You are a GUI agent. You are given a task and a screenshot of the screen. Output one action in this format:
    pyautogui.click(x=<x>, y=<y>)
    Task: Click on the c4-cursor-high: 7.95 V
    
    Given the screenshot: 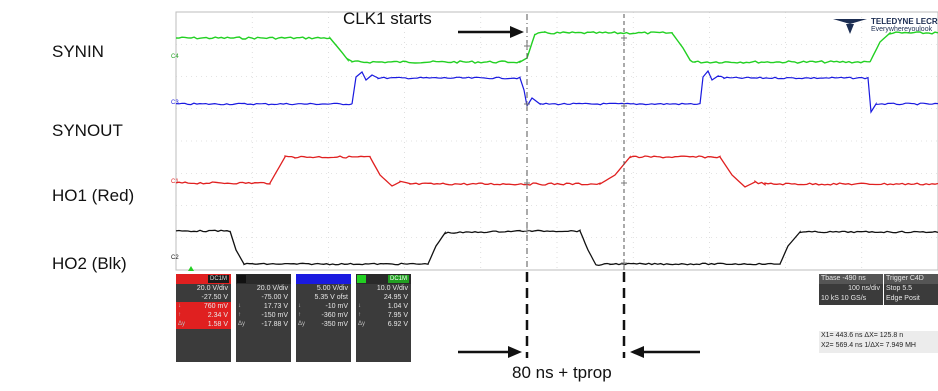 What is the action you would take?
    pyautogui.click(x=397, y=315)
    